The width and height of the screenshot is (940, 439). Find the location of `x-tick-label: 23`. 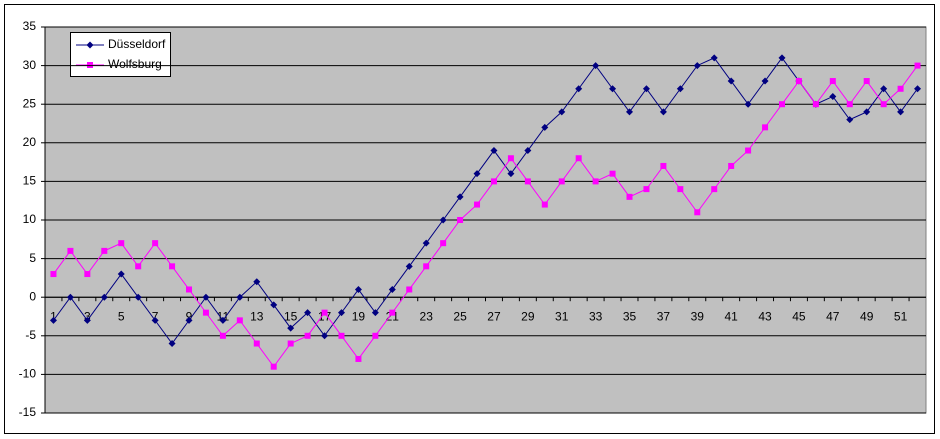

x-tick-label: 23 is located at coordinates (427, 316).